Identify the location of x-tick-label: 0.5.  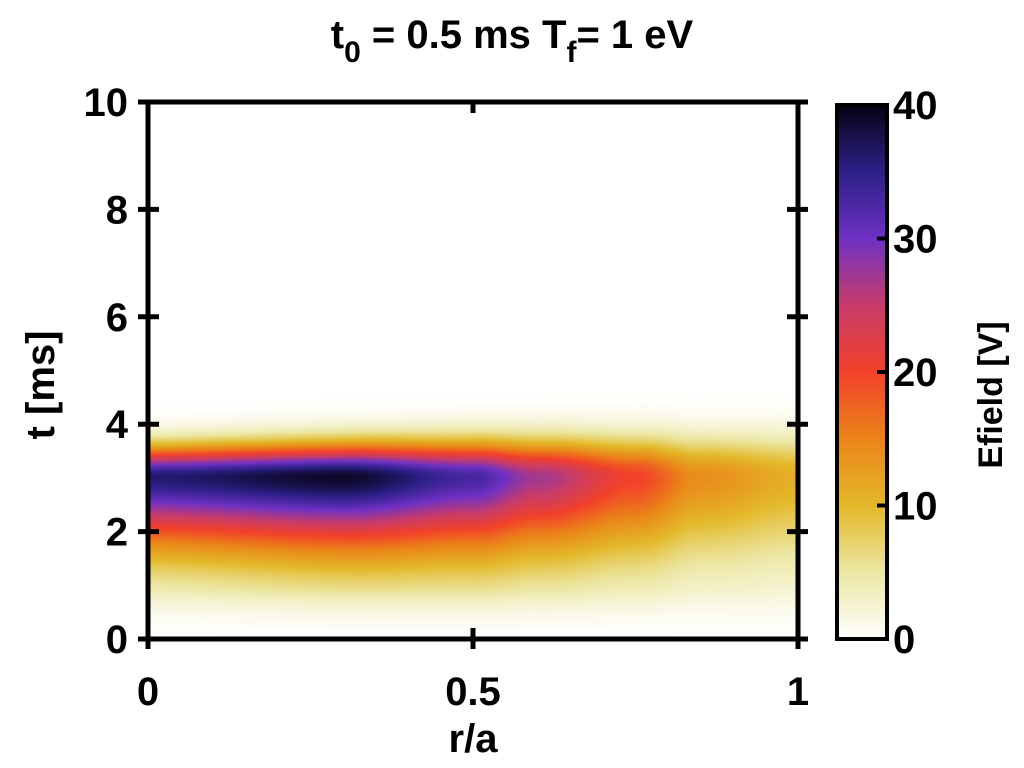
(473, 692).